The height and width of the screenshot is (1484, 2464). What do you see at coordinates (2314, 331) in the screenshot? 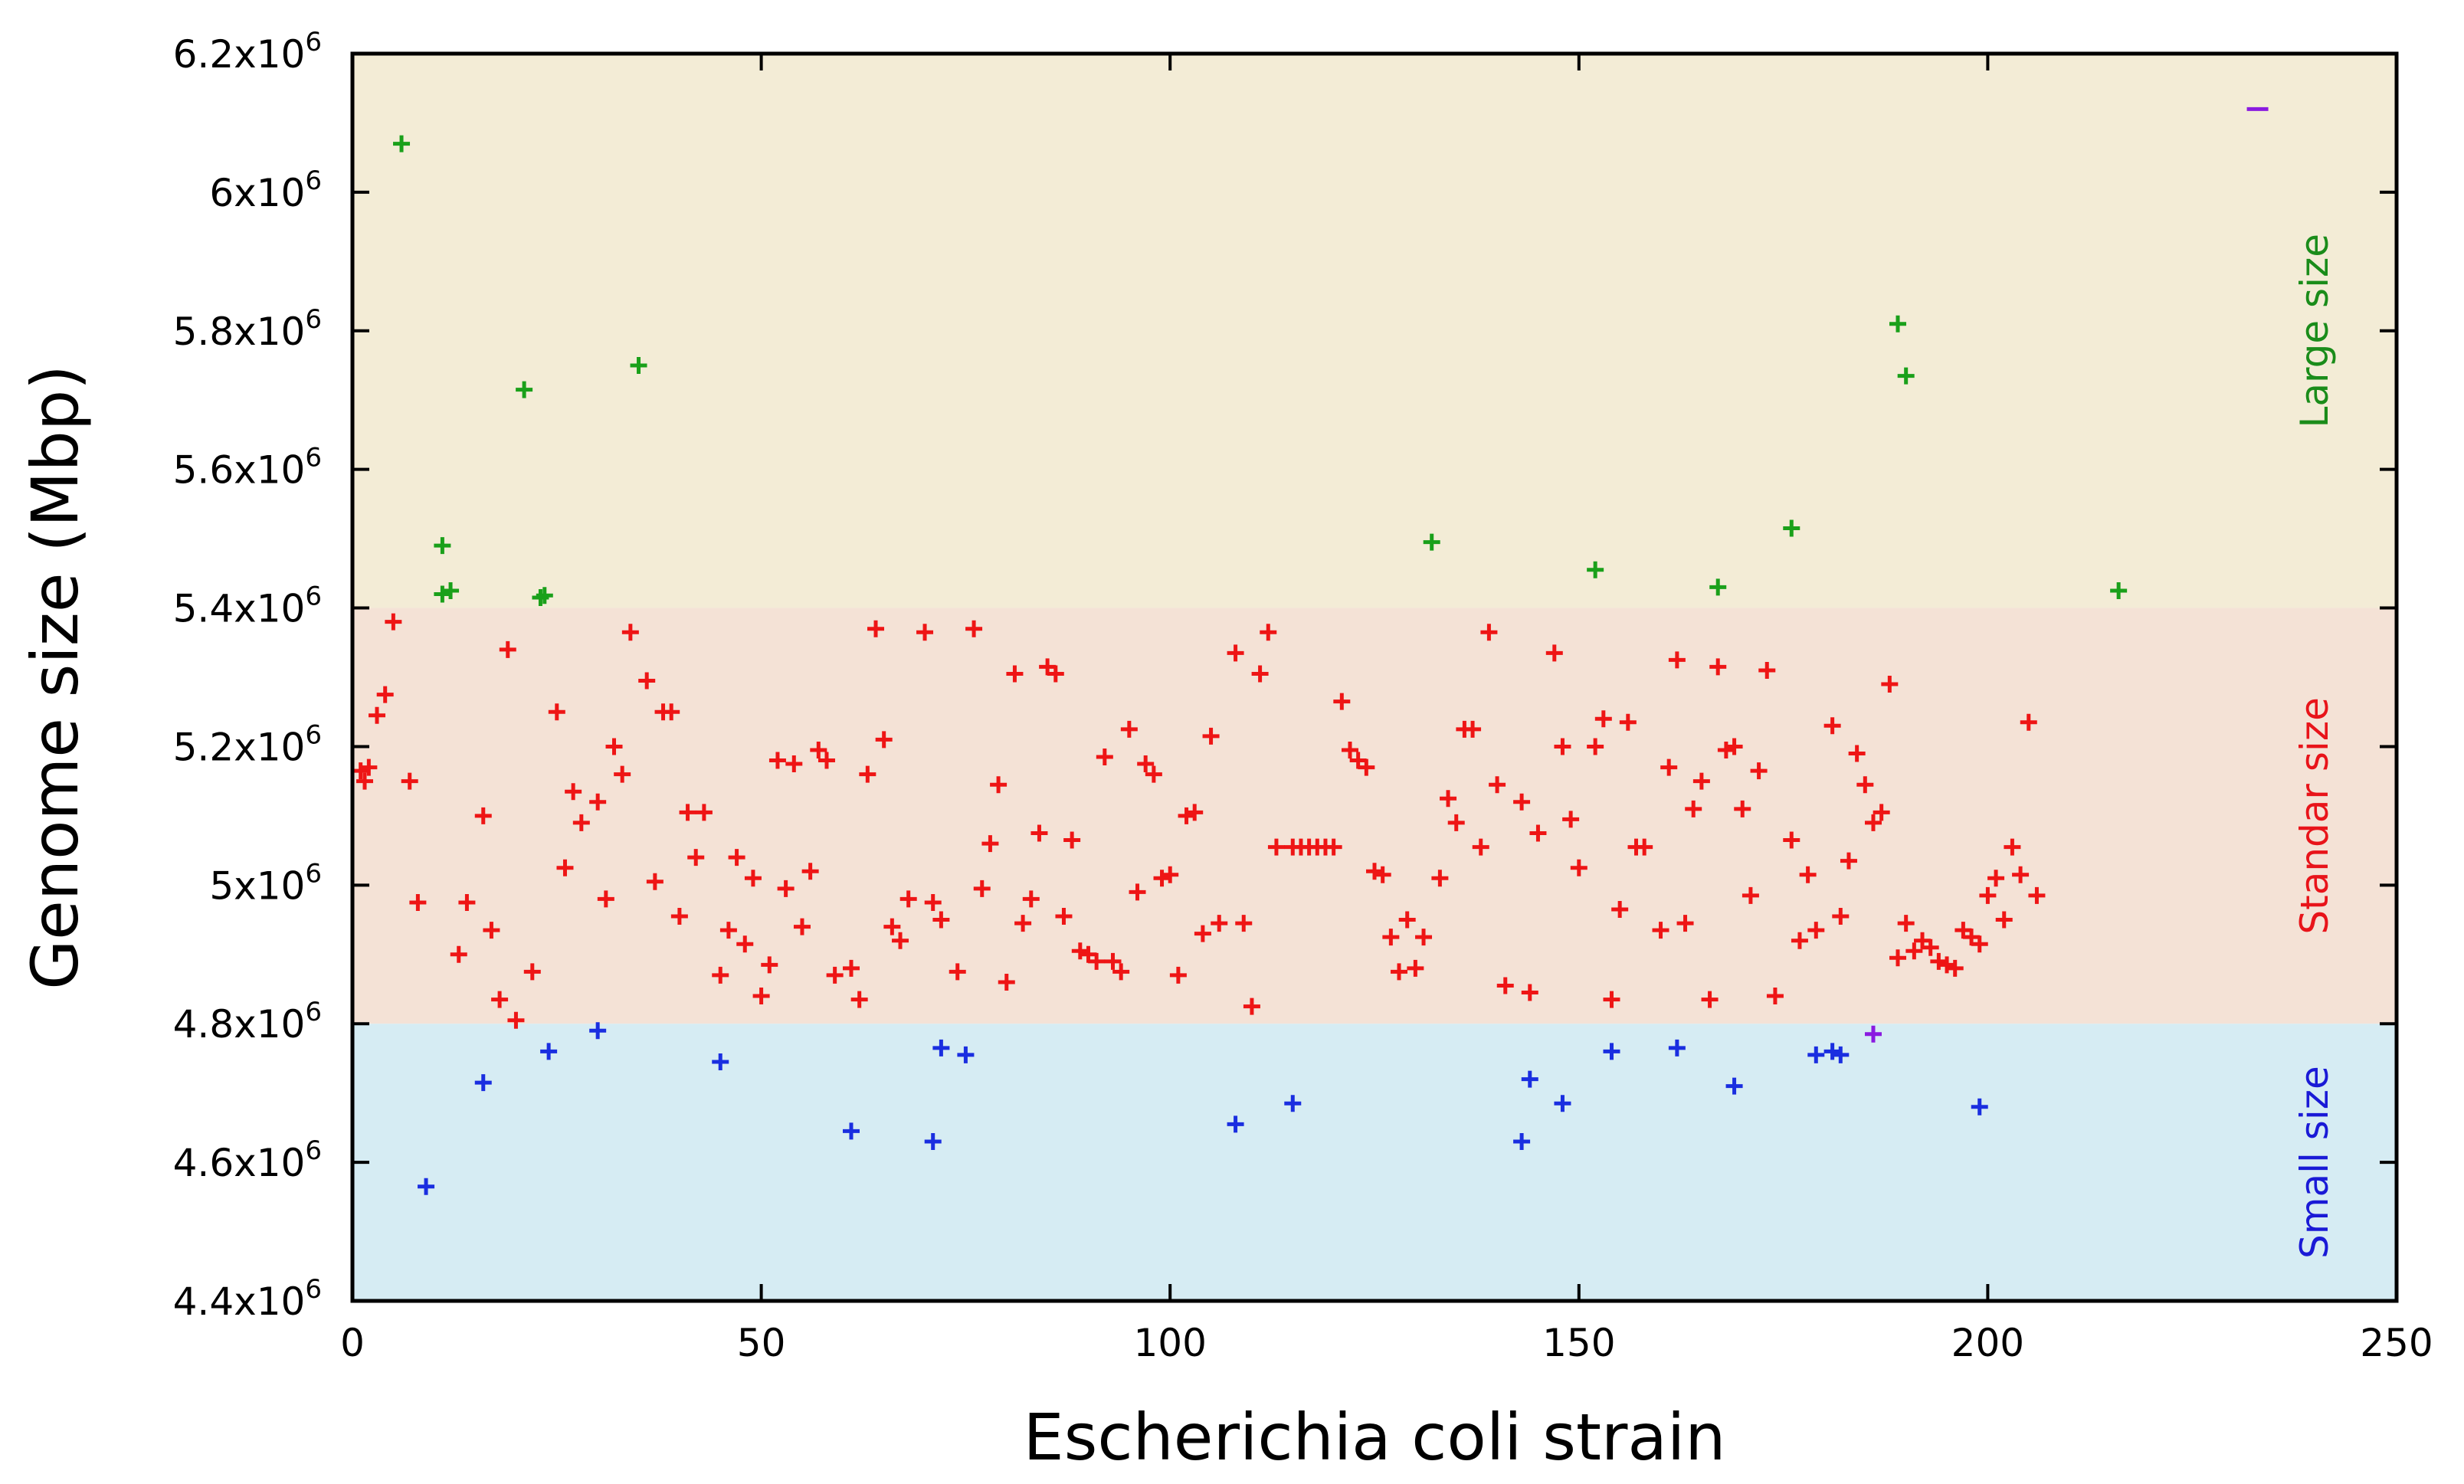
I see `band-label-large-size: Large size` at bounding box center [2314, 331].